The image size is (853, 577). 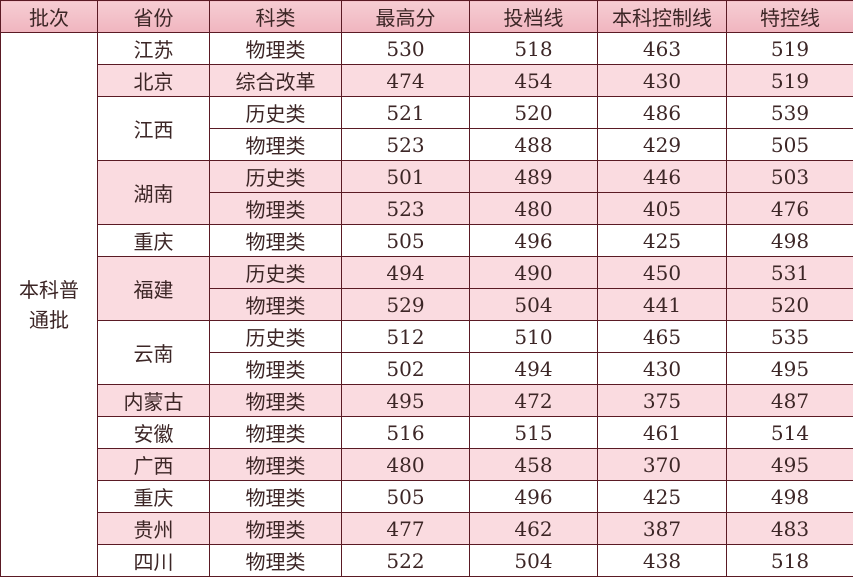 What do you see at coordinates (662, 560) in the screenshot?
I see `control-line-cell: 438` at bounding box center [662, 560].